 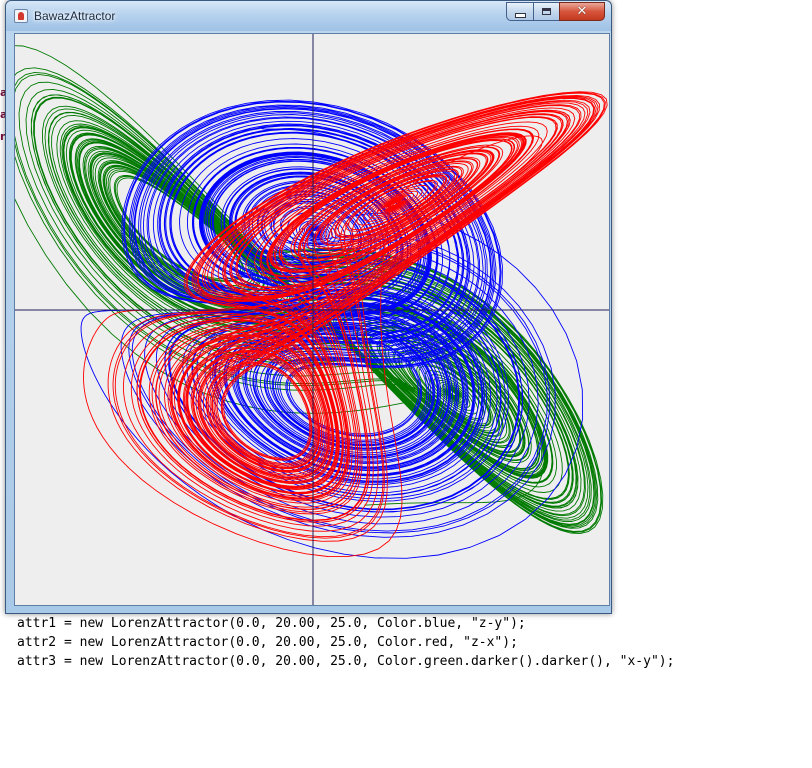 I want to click on minimize-icon, so click(x=520, y=15).